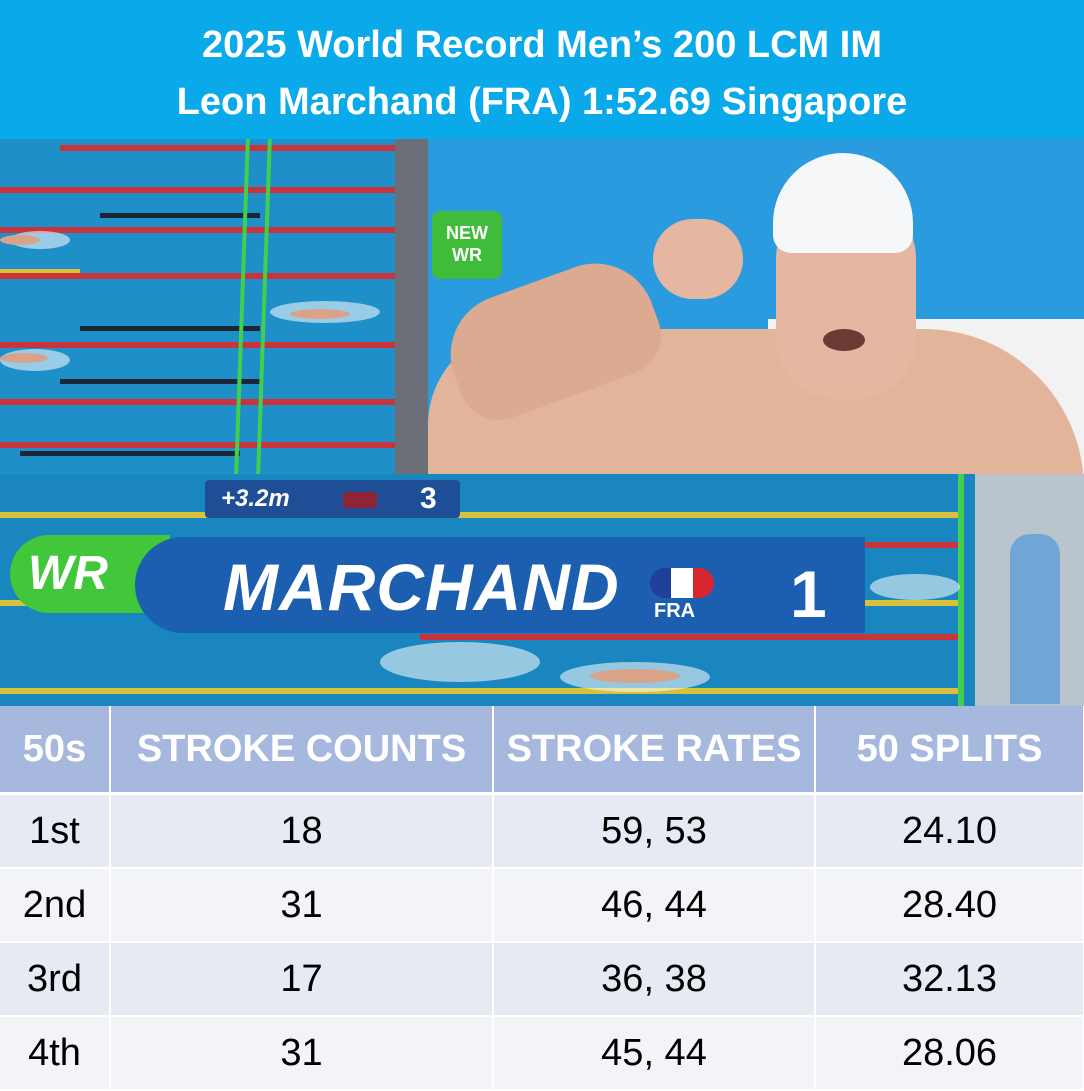  Describe the element at coordinates (332, 499) in the screenshot. I see `lead-distance-bar: +3.2m 3` at that location.